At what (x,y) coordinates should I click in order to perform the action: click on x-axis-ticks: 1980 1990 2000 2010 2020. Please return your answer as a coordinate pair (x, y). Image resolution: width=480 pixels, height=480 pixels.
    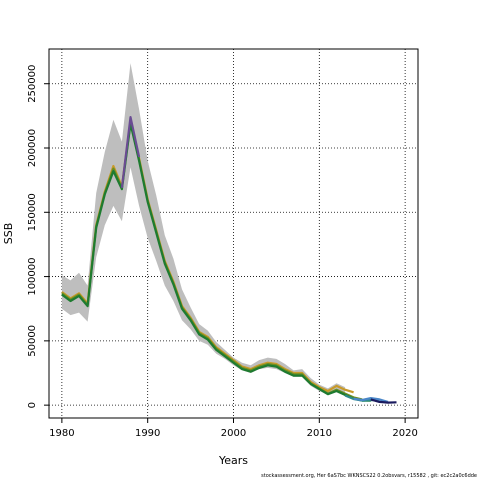
    Looking at the image, I should click on (233, 428).